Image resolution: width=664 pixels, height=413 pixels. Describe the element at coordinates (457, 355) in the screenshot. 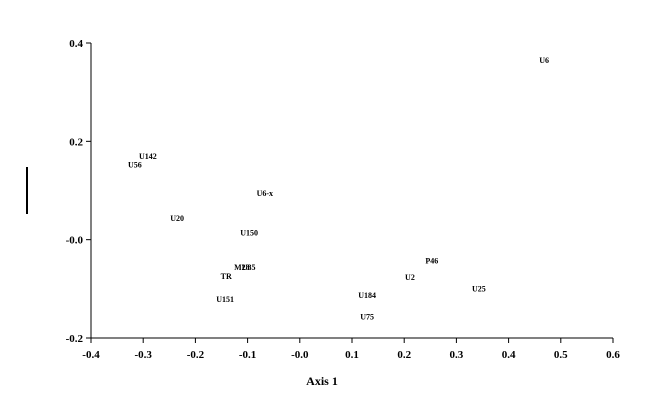

I see `x-tick-label: 0.3` at that location.